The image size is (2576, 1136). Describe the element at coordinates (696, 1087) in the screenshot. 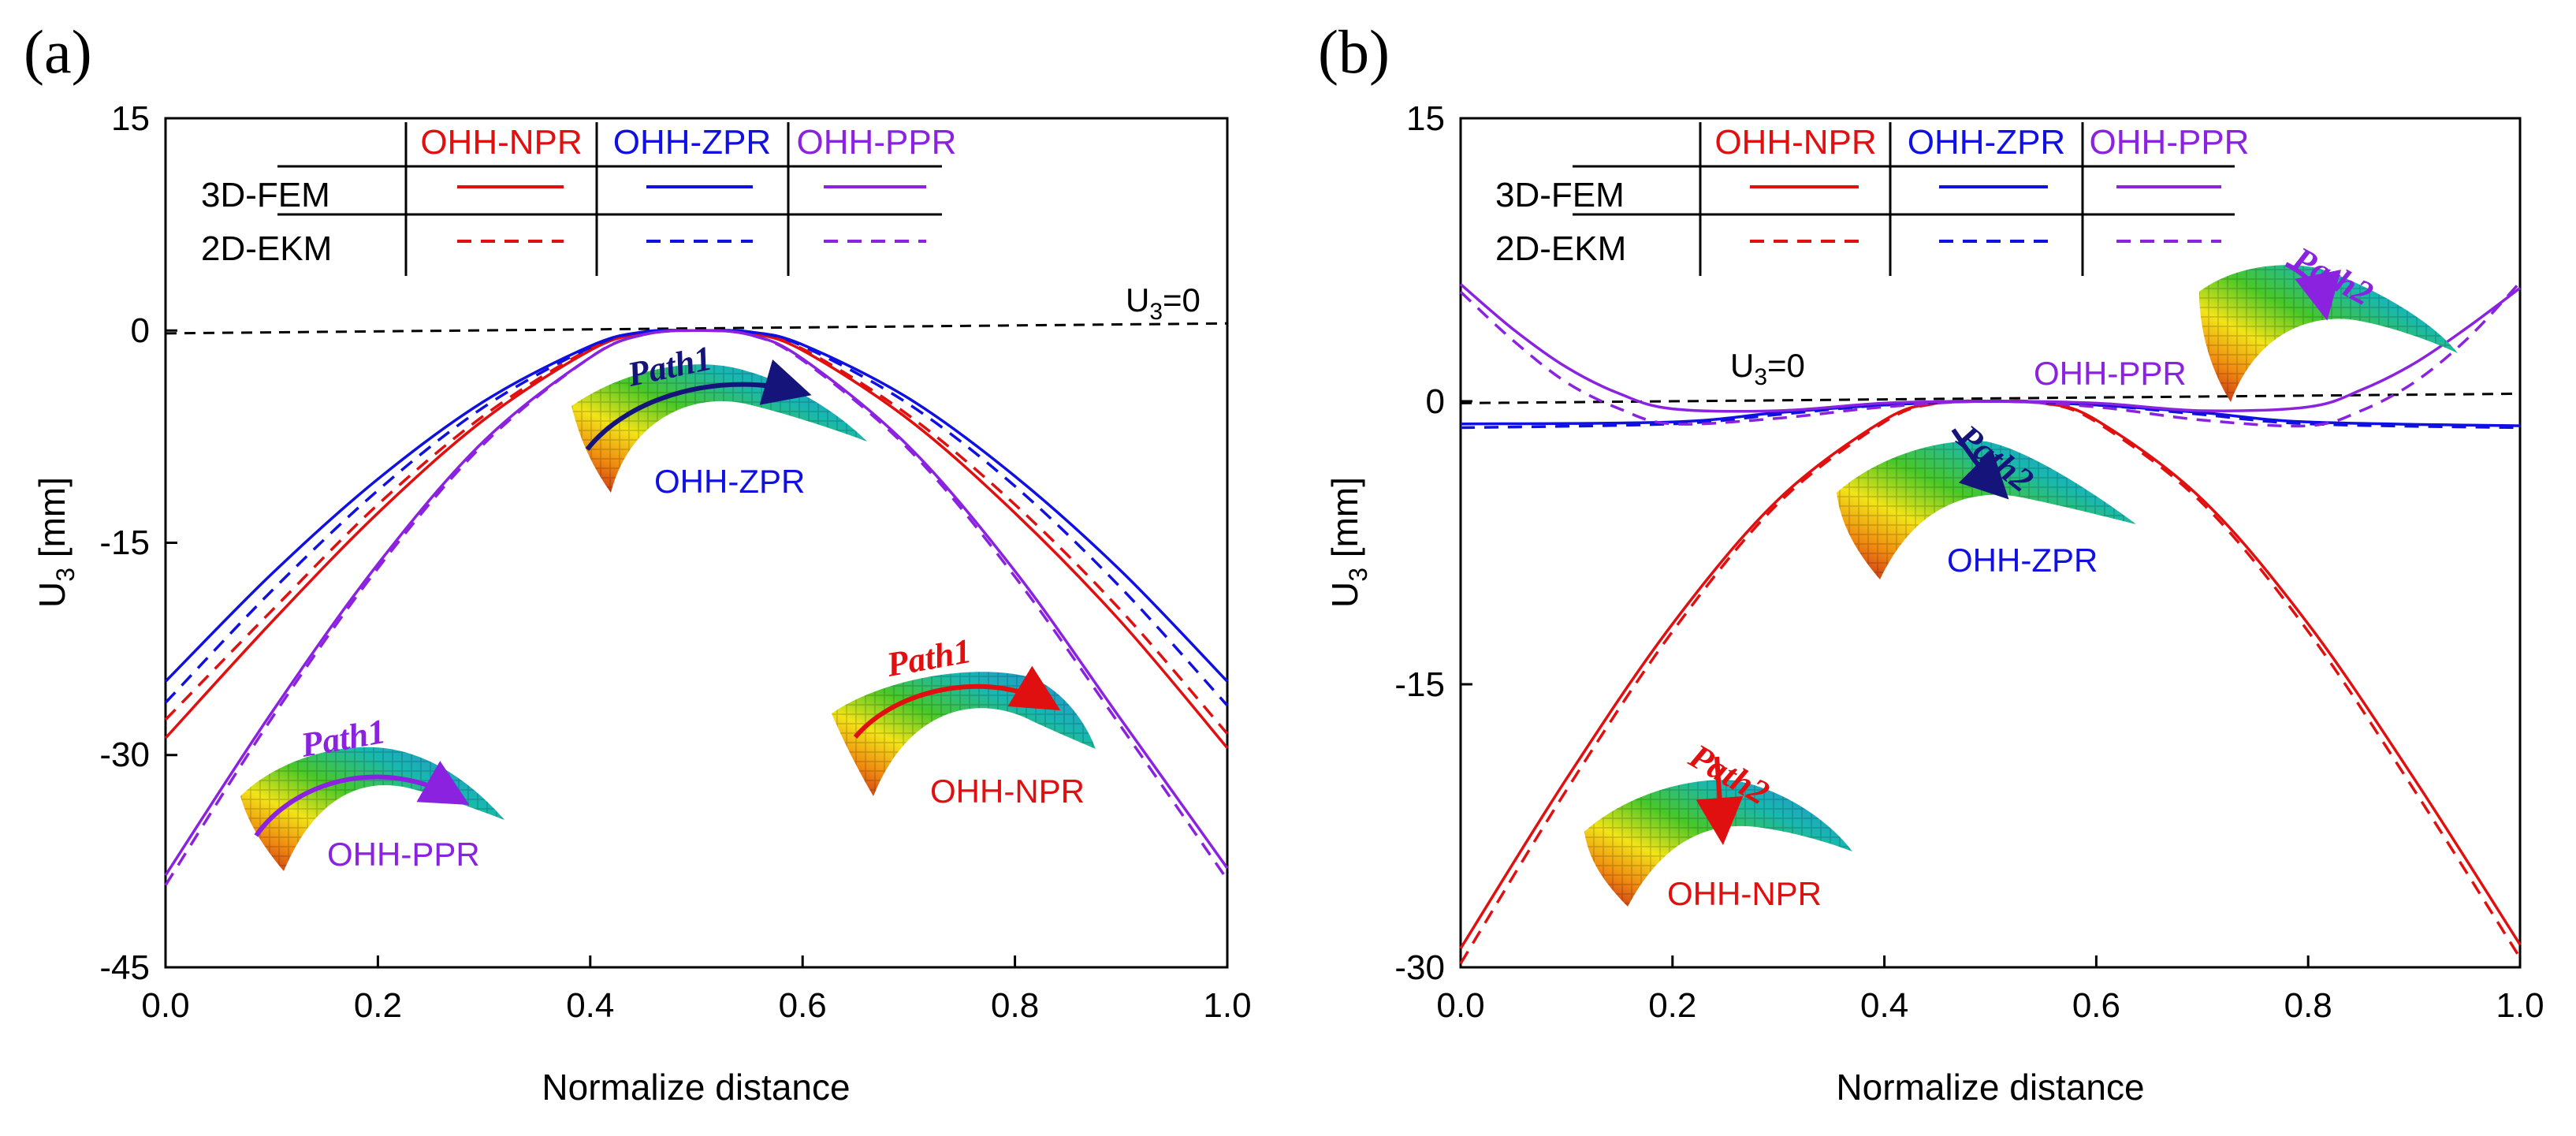

I see `x-axis-label-a: Normalize distance` at that location.